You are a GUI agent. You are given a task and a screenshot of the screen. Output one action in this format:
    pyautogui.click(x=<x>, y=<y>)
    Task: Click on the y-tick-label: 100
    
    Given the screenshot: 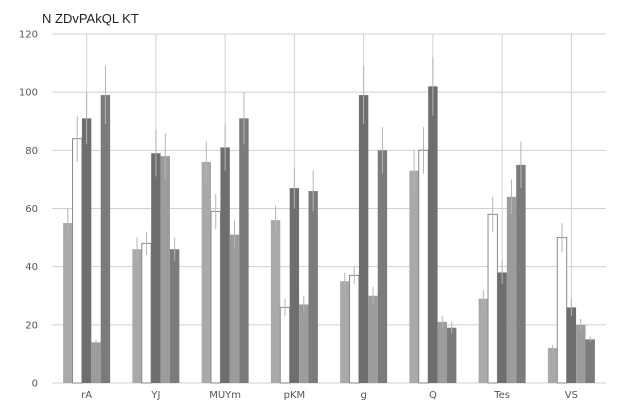 What is the action you would take?
    pyautogui.click(x=28, y=93)
    